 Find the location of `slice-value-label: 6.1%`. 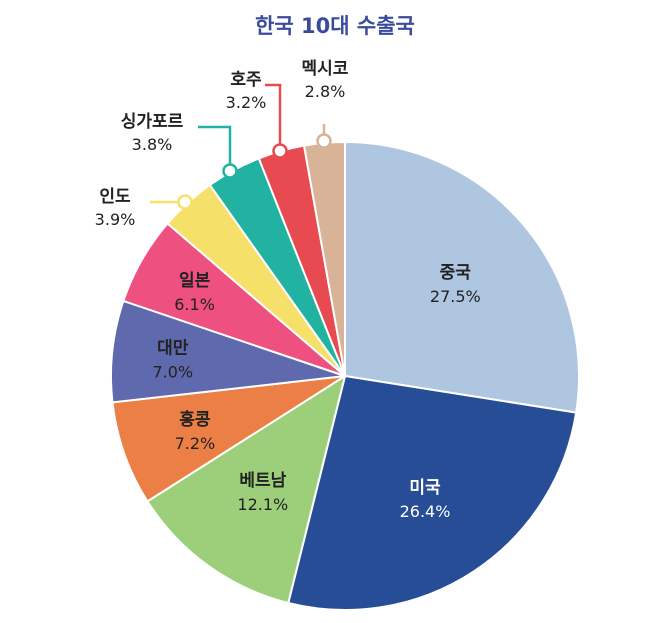

slice-value-label: 6.1% is located at coordinates (194, 304).